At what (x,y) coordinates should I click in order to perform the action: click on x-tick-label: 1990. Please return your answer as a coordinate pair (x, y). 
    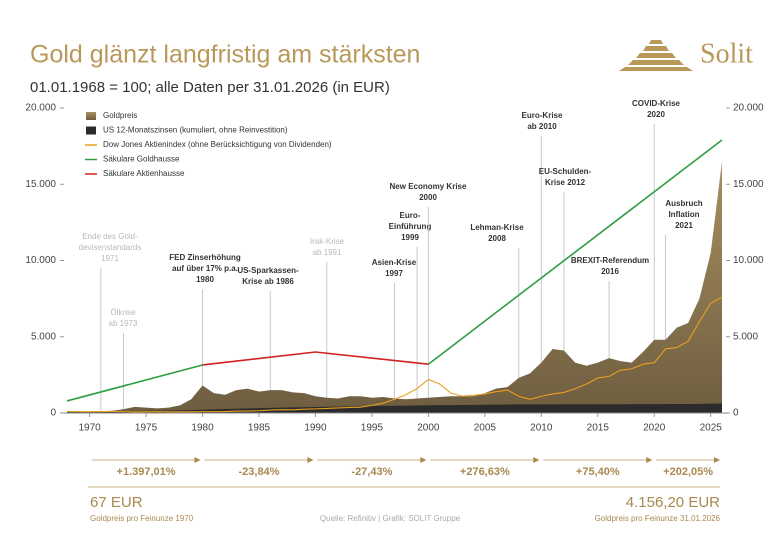
    Looking at the image, I should click on (315, 428).